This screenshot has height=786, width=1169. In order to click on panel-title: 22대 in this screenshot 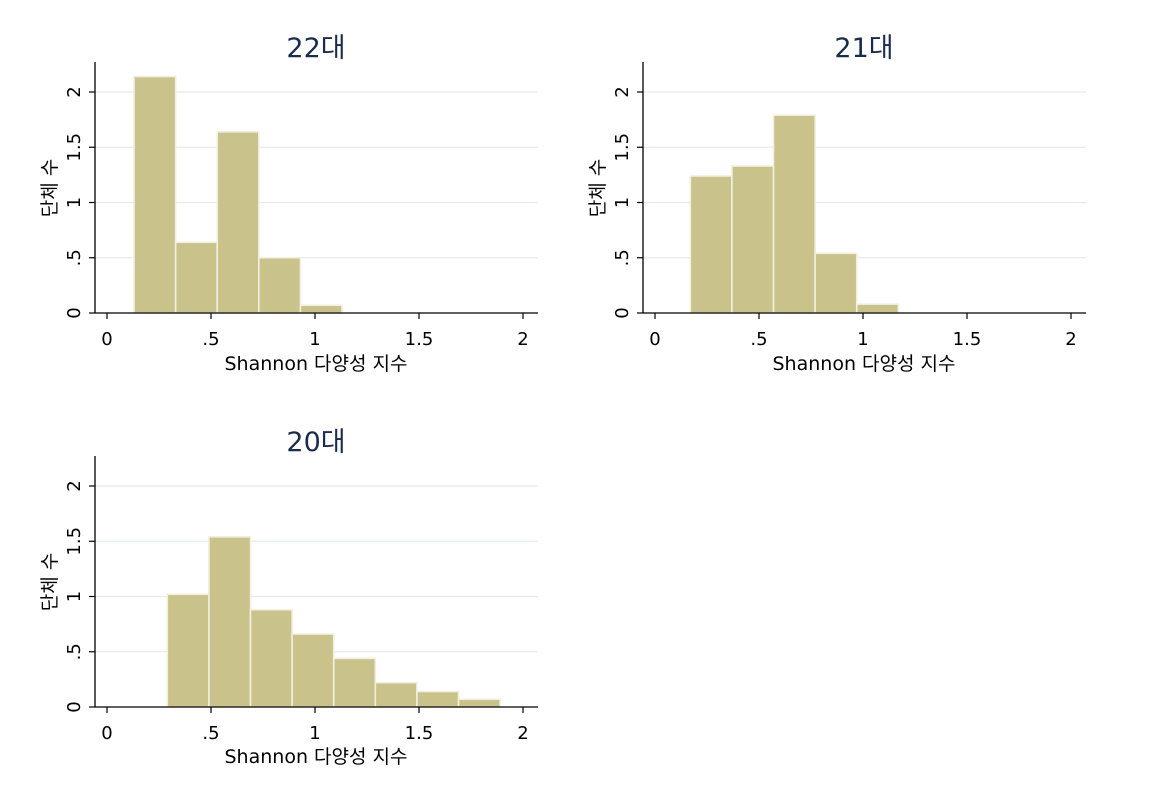, I will do `click(315, 48)`.